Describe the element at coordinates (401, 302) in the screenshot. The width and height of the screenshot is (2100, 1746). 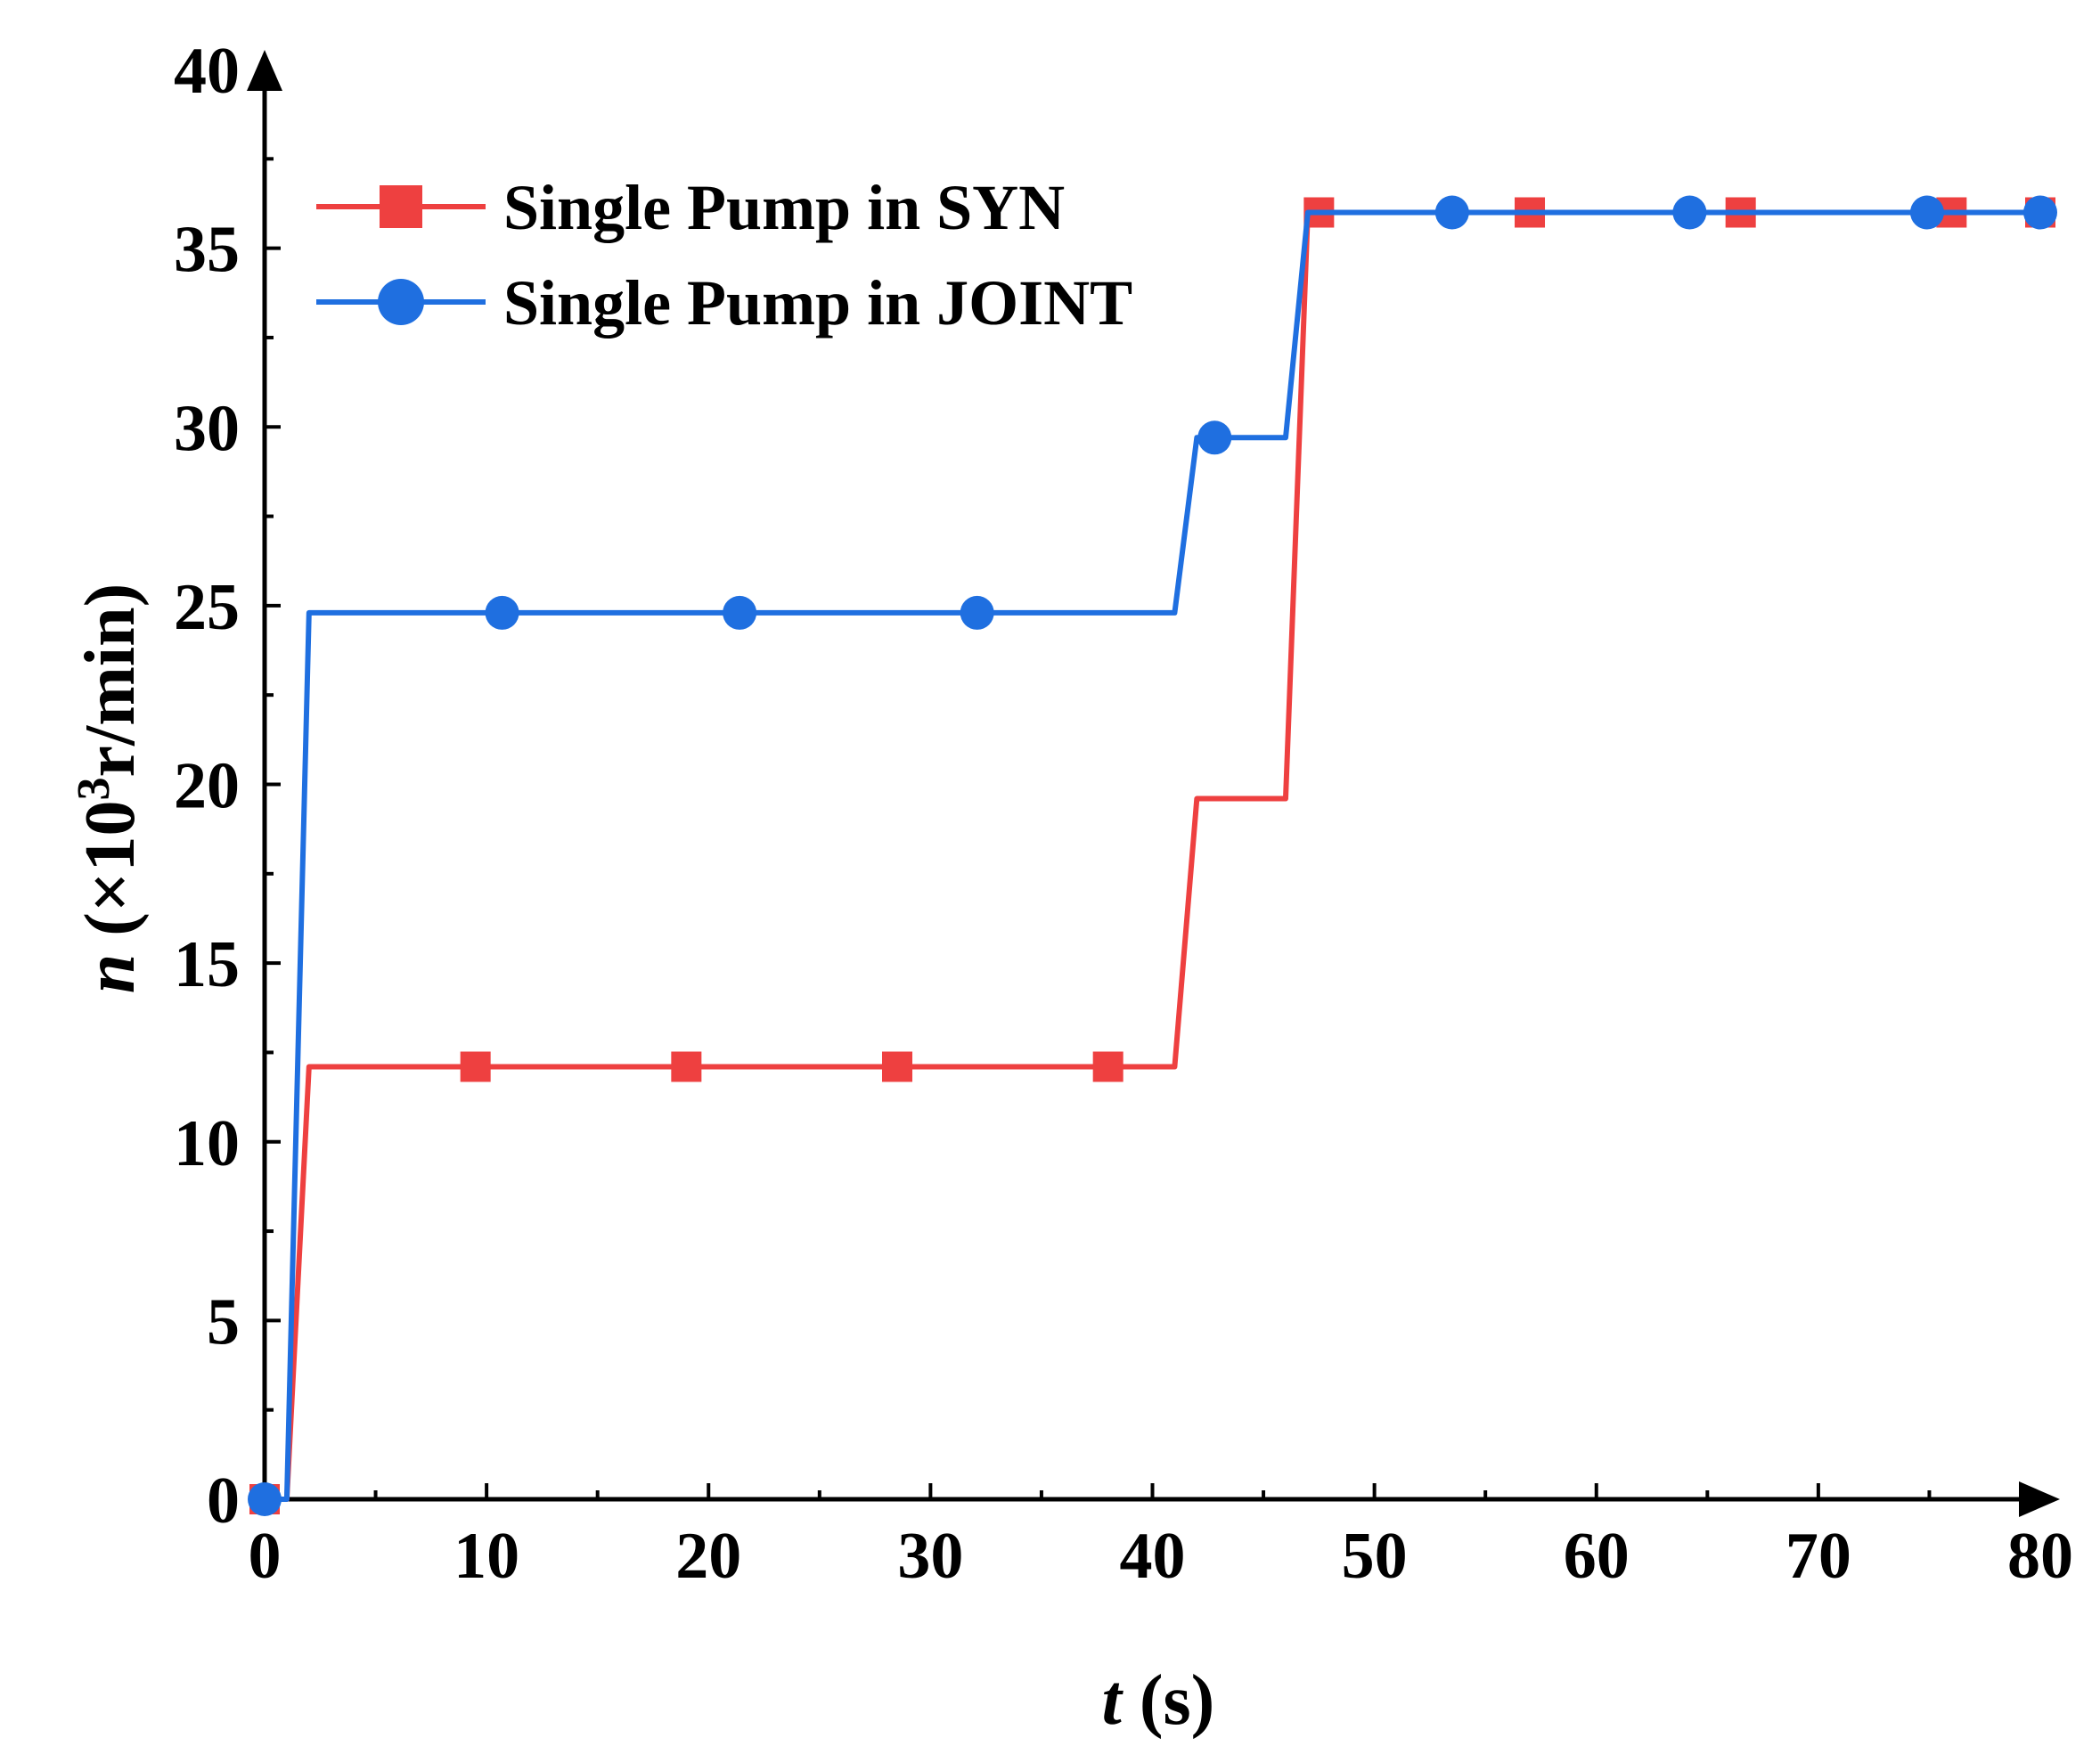
I see `legend-marker-single-pump-in-joint` at that location.